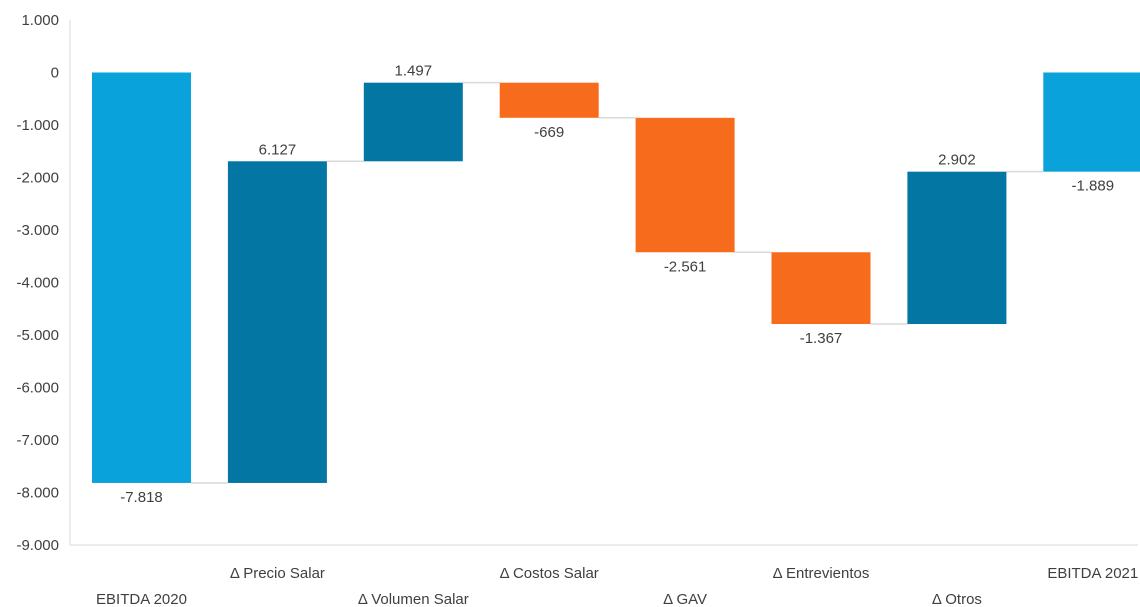  I want to click on category-label: EBITDA 2020, so click(141, 599).